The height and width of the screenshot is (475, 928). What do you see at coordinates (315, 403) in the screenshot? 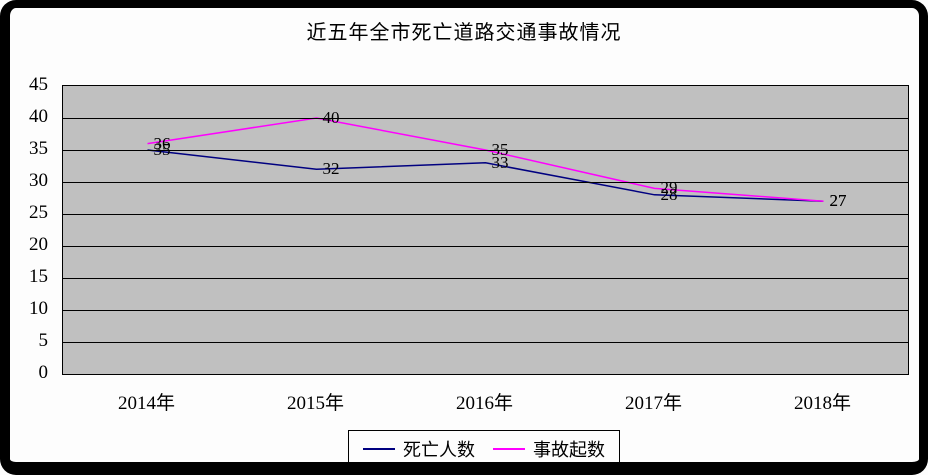
I see `x-axis-tick-label: 2015年` at bounding box center [315, 403].